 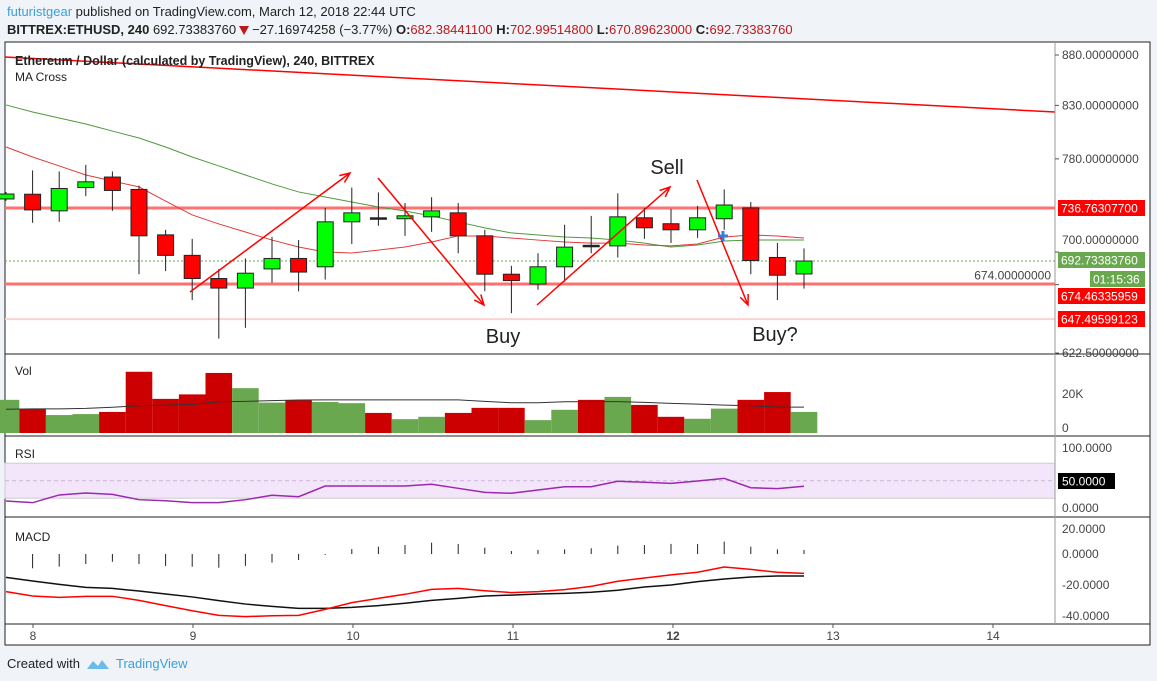 I want to click on time-axis-label: 14, so click(x=993, y=636).